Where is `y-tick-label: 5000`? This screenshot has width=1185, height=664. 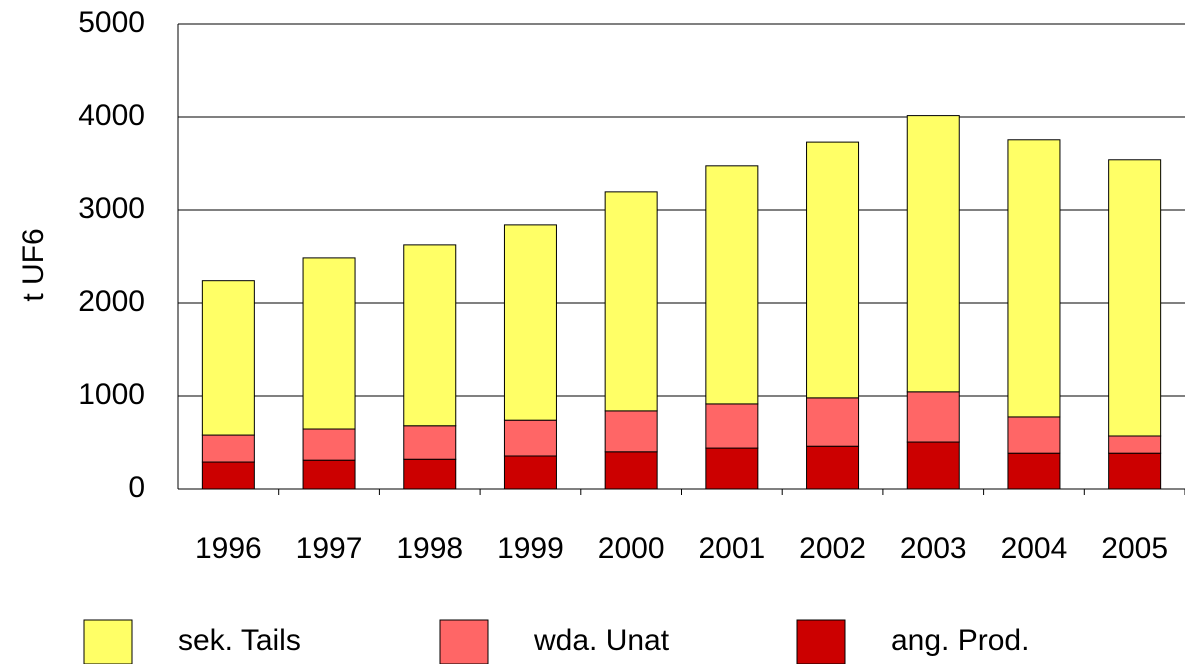
y-tick-label: 5000 is located at coordinates (111, 22).